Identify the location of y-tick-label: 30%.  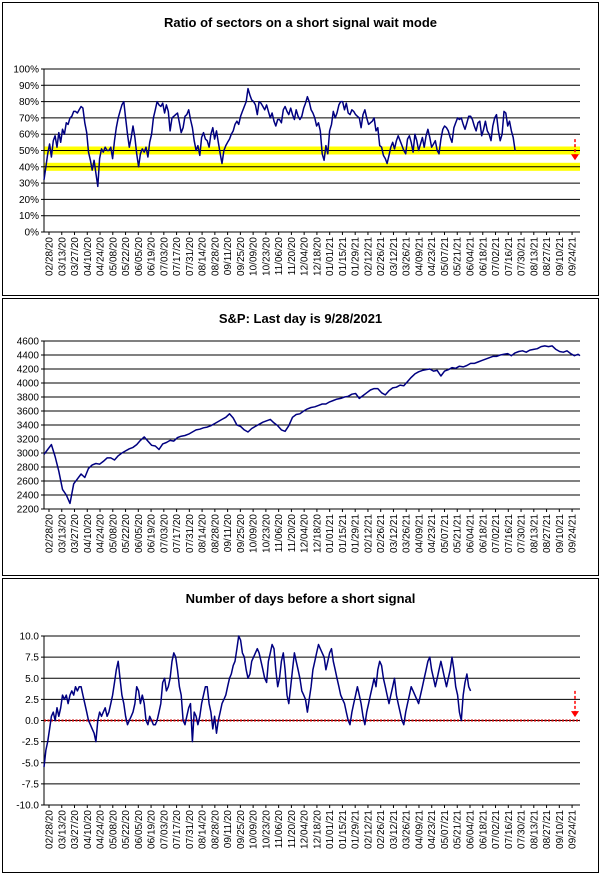
(29, 184).